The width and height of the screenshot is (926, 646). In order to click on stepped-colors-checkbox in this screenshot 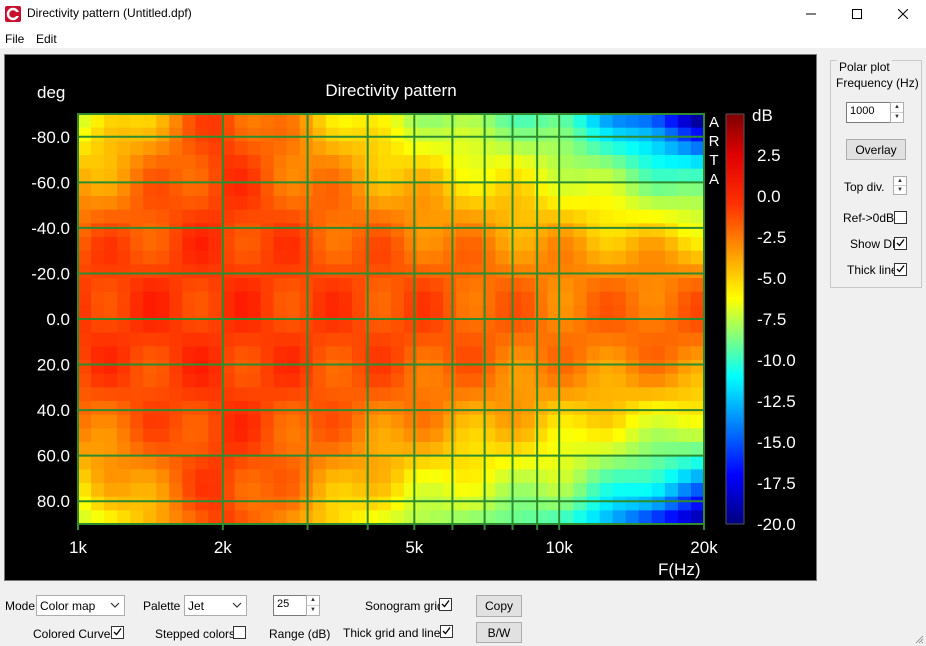, I will do `click(239, 632)`.